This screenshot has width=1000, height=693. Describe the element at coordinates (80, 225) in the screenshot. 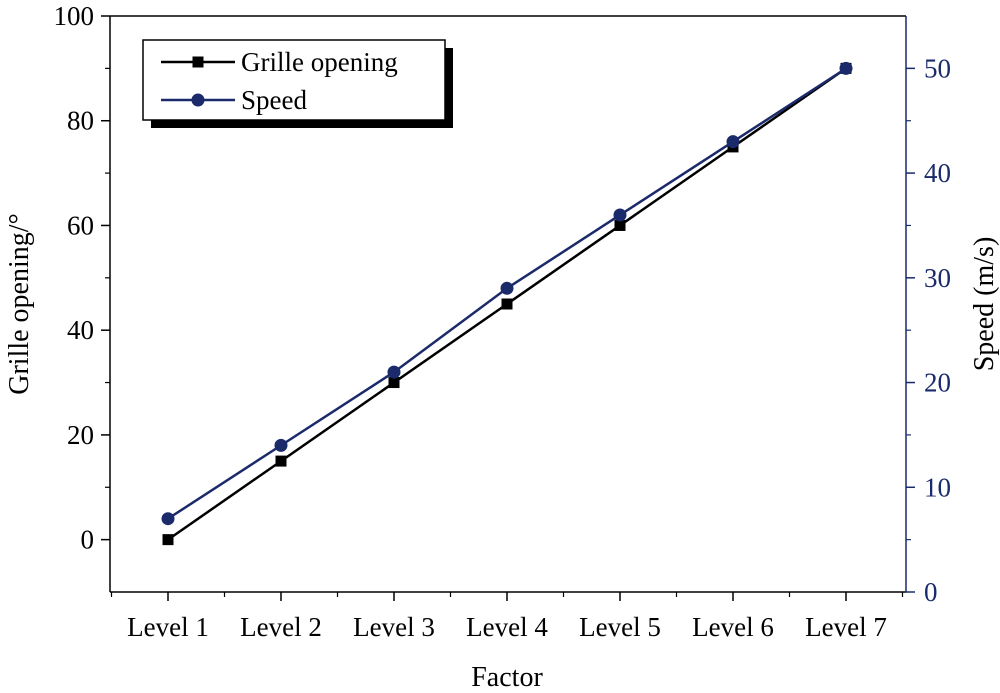

I see `y-axis-tick-label: 60` at that location.